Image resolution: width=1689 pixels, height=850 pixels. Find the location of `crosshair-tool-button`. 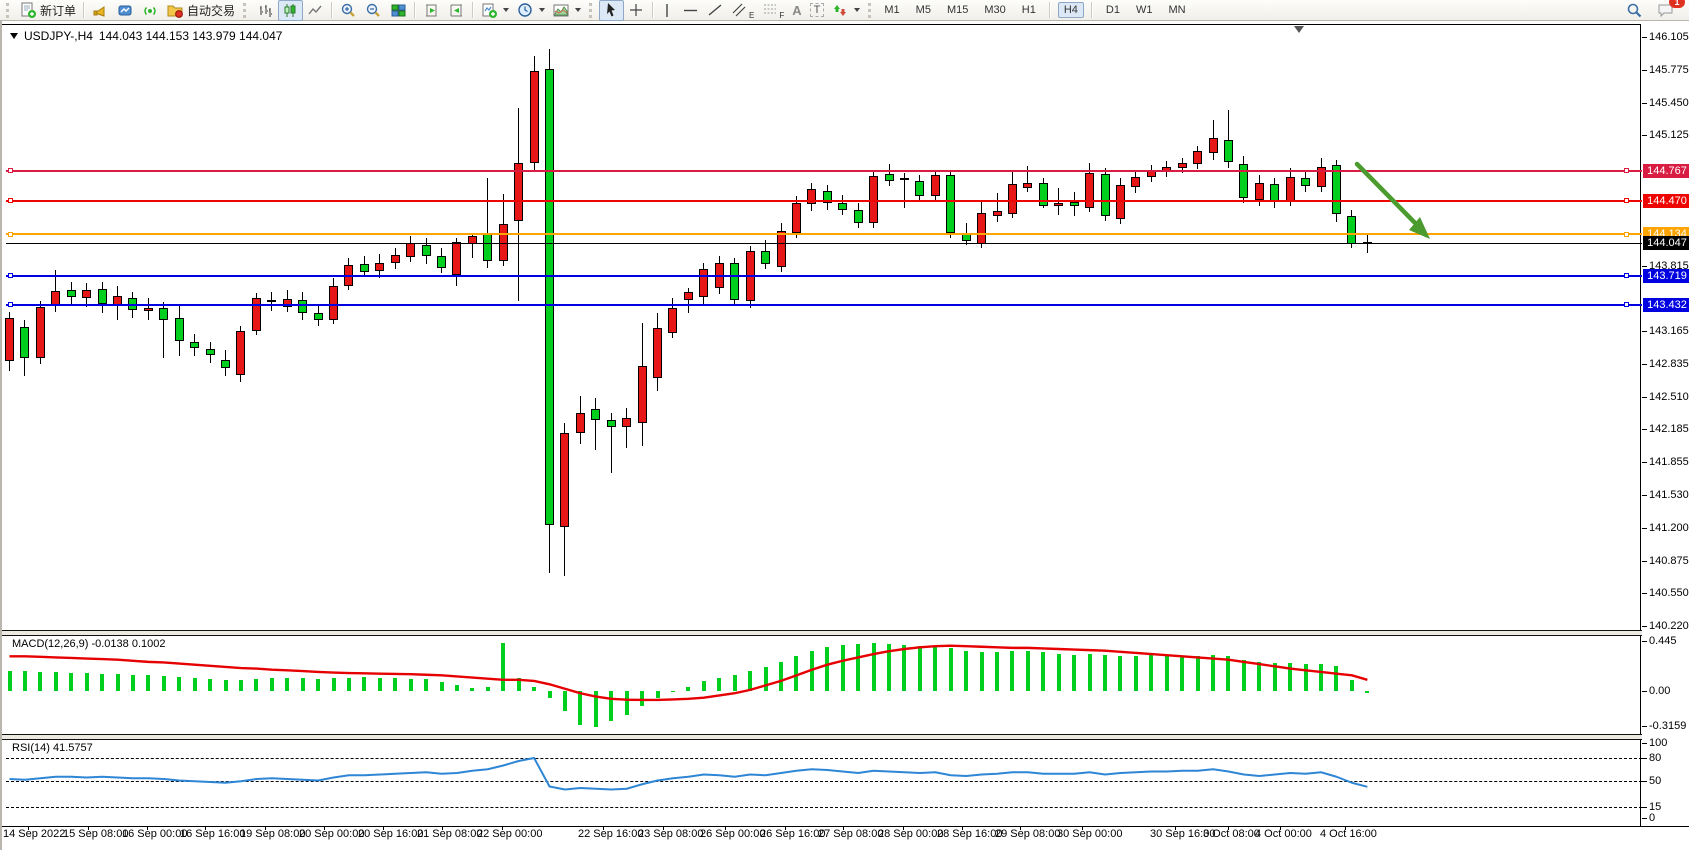

crosshair-tool-button is located at coordinates (636, 10).